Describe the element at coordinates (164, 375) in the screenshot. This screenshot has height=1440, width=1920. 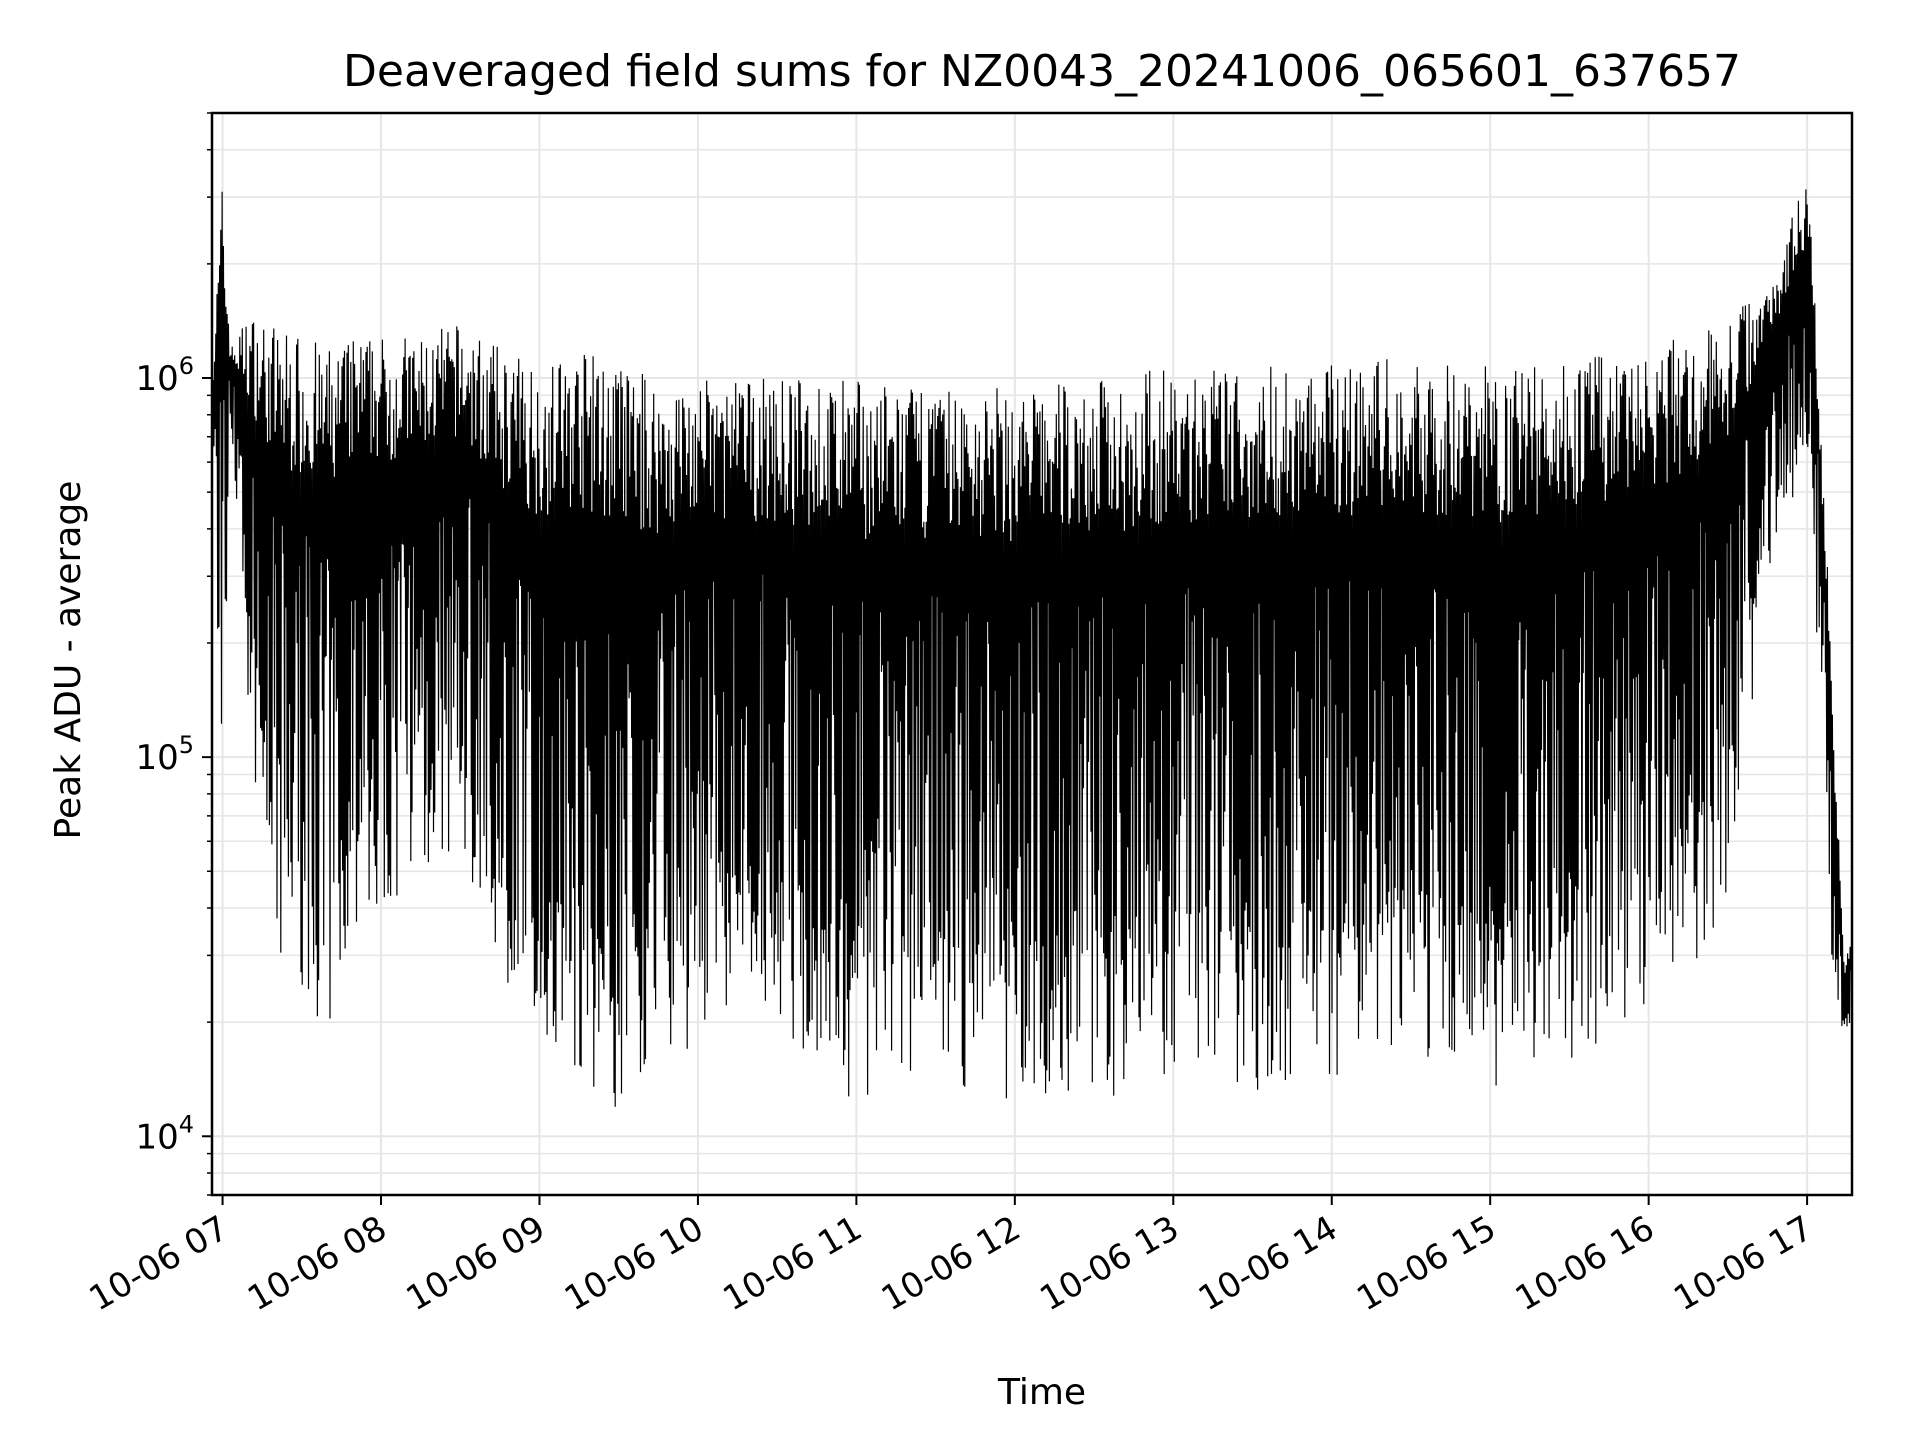
I see `y-tick-label: 10⁶` at that location.